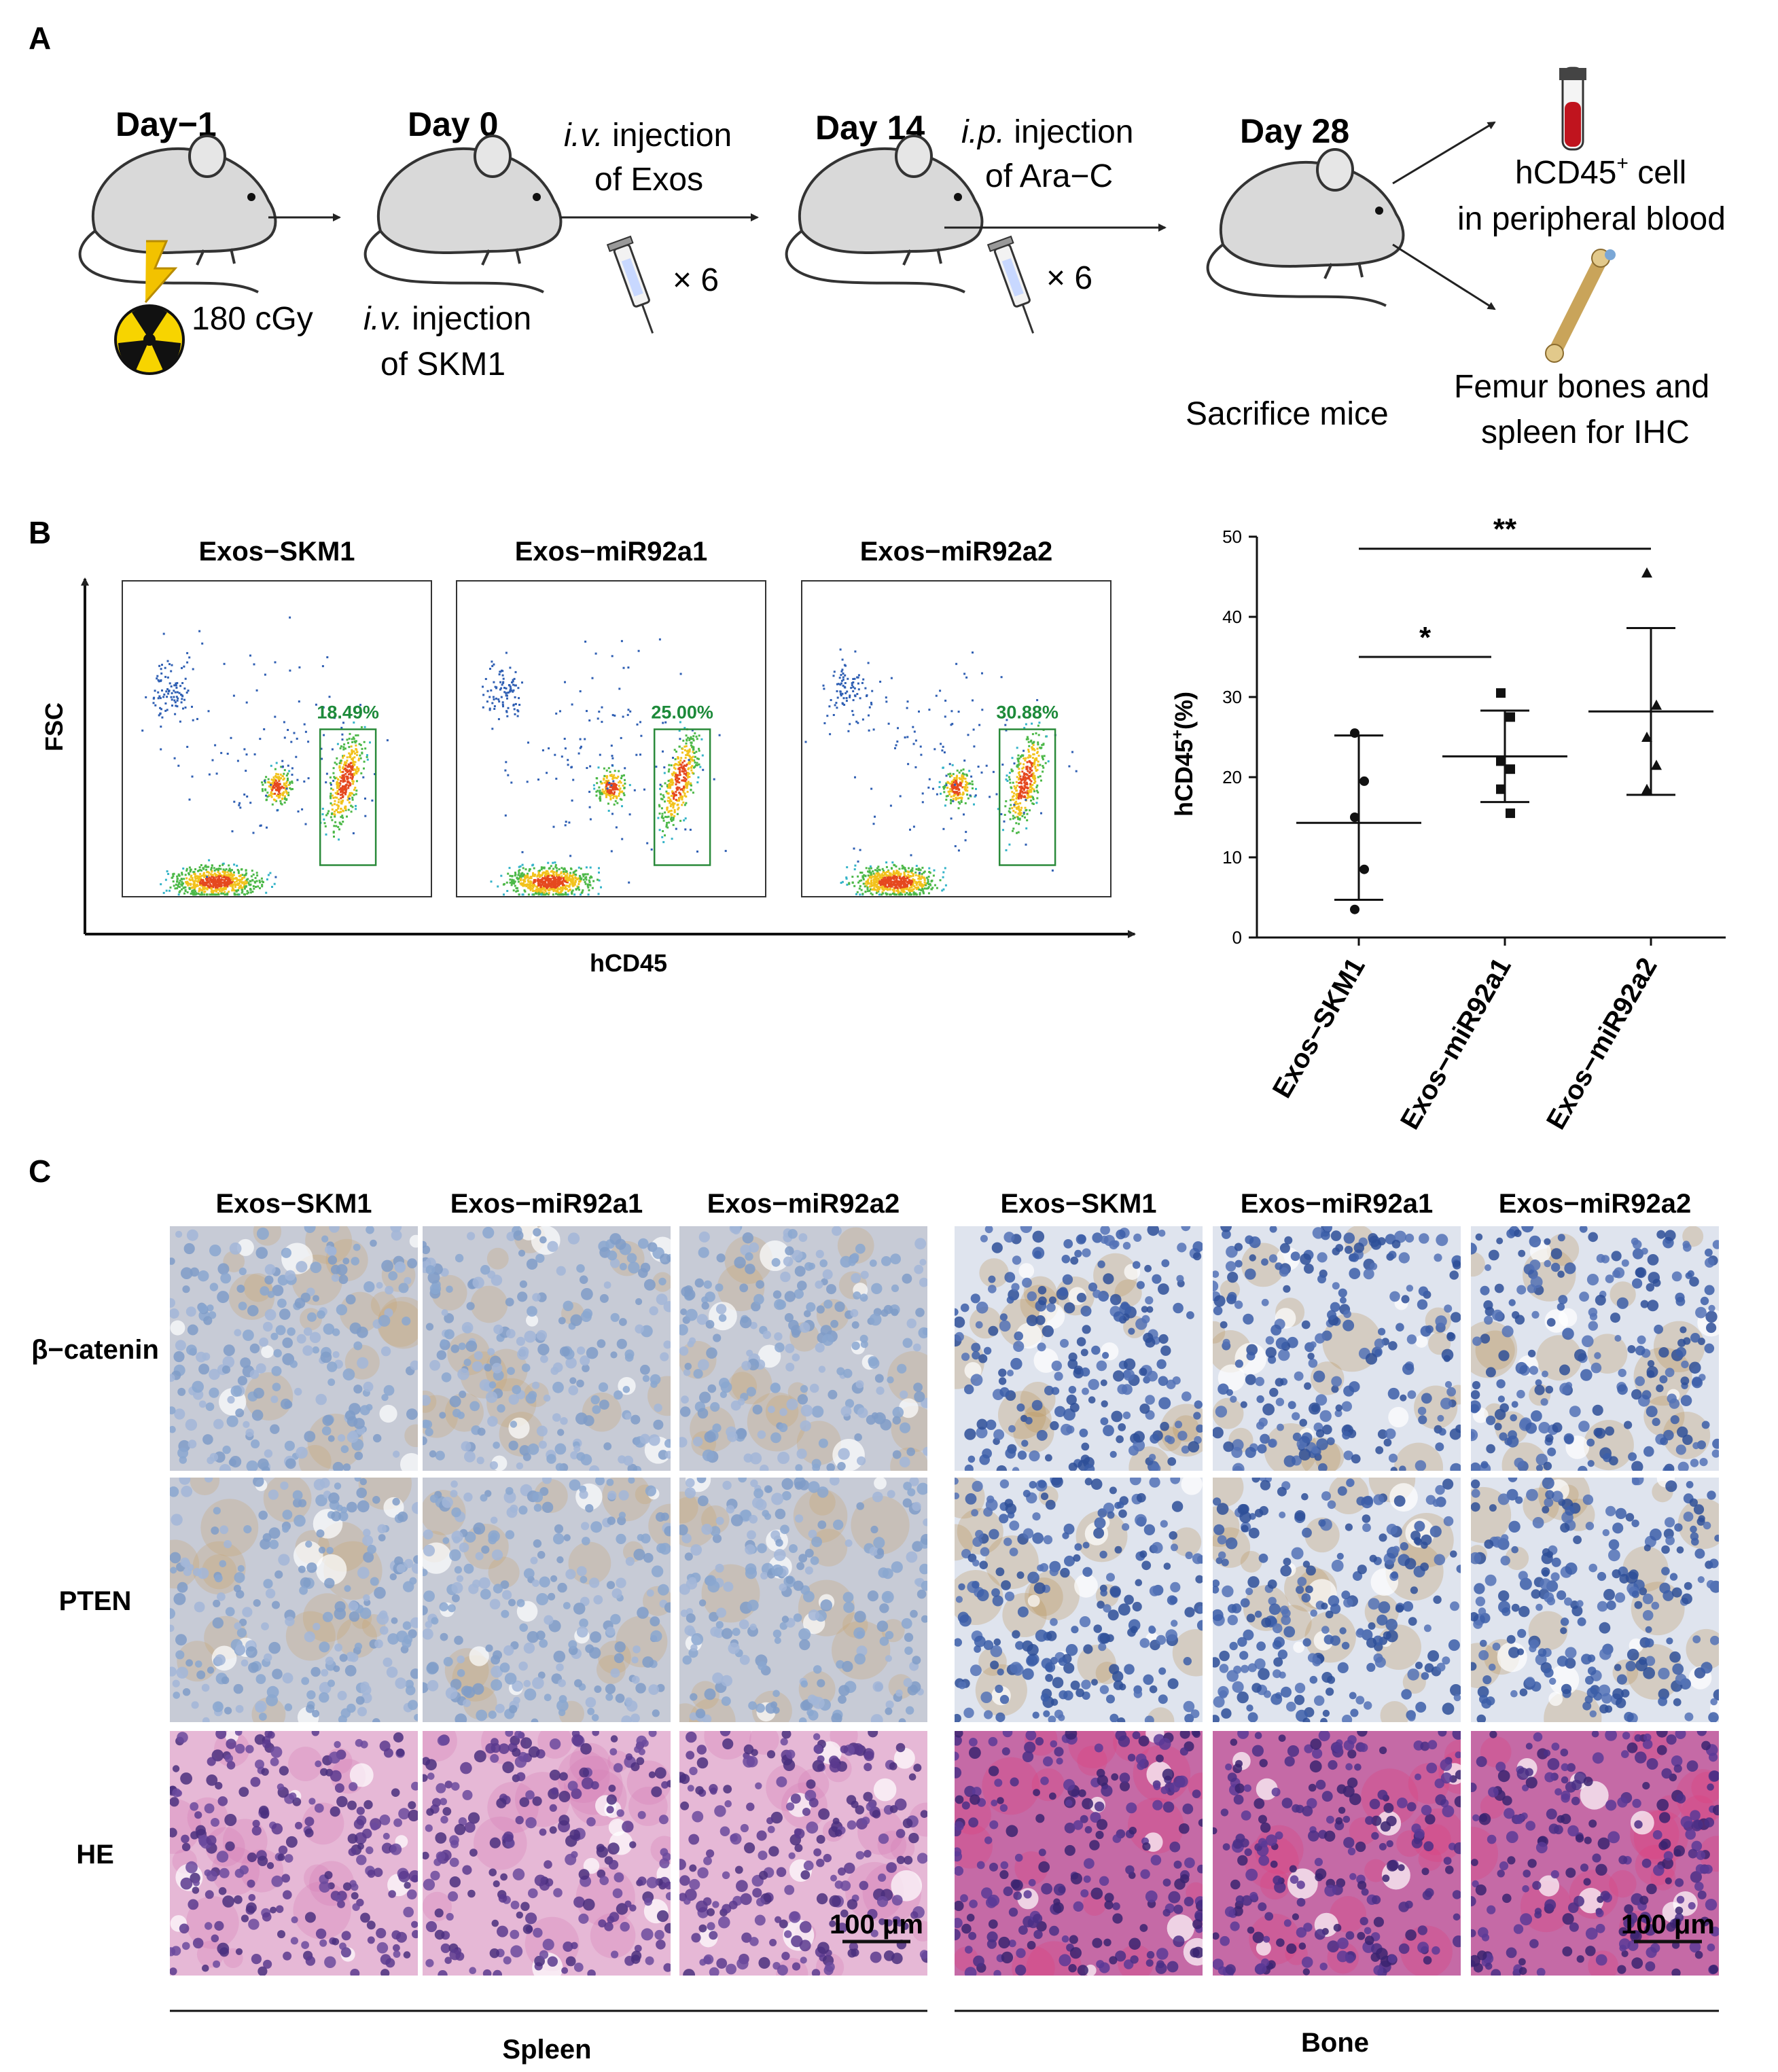  What do you see at coordinates (1294, 131) in the screenshot?
I see `day28-label: Day 28` at bounding box center [1294, 131].